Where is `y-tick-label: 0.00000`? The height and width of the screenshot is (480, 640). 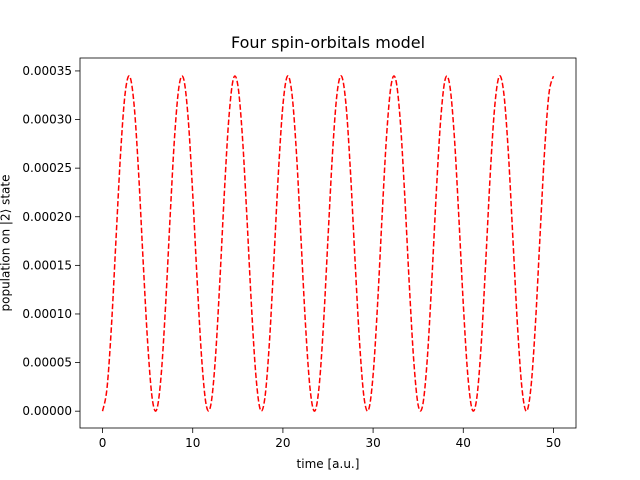 y-tick-label: 0.00000 is located at coordinates (47, 411).